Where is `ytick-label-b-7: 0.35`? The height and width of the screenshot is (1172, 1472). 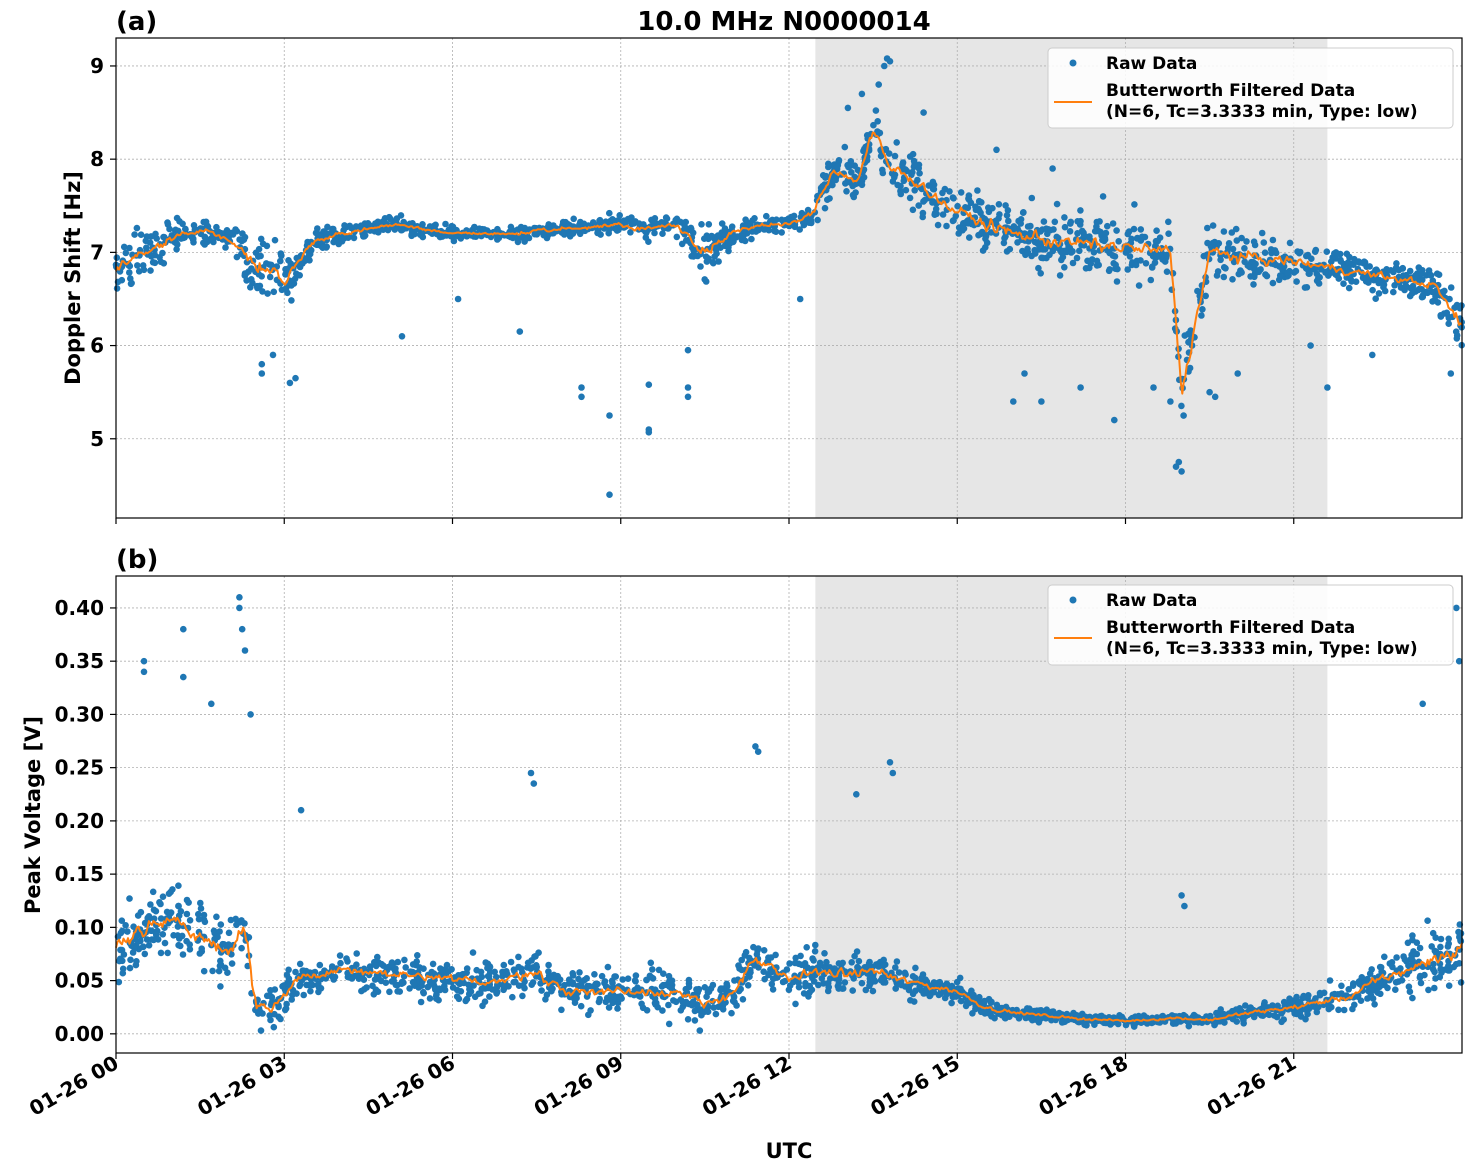 ytick-label-b-7: 0.35 is located at coordinates (79, 661).